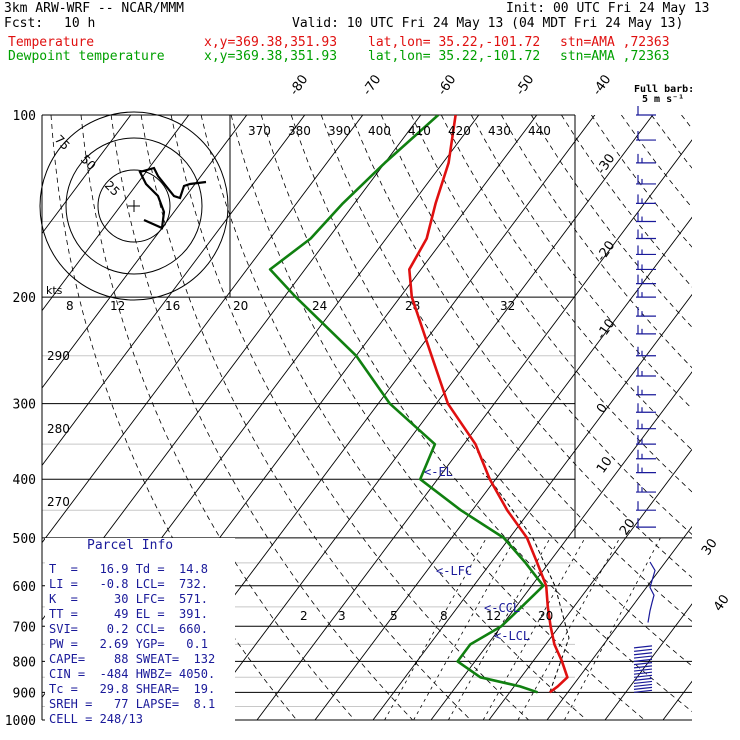 The height and width of the screenshot is (740, 740). I want to click on hodograph-ring, so click(134, 206).